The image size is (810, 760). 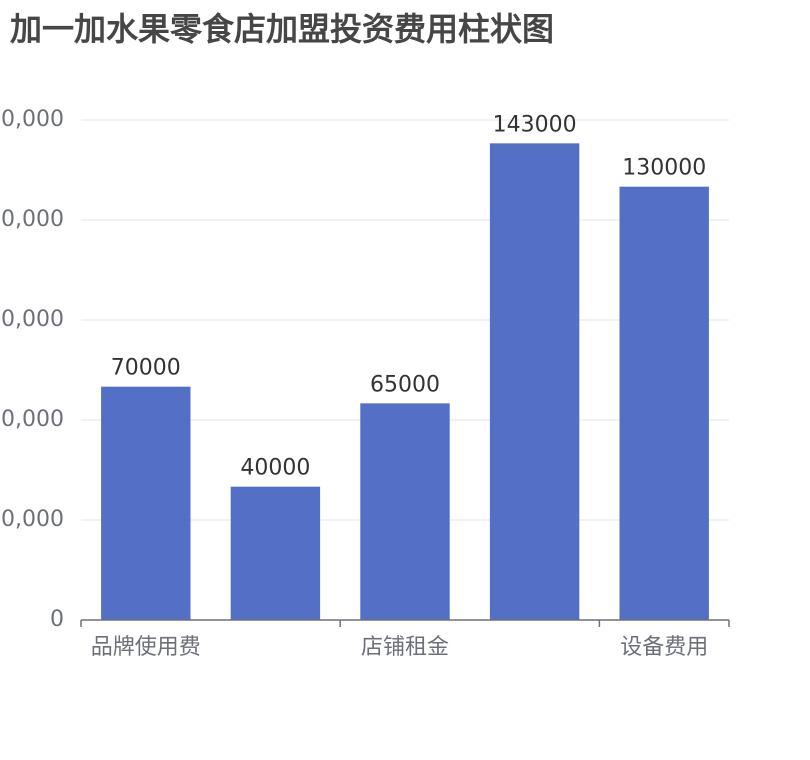 I want to click on data-label: 143000, so click(x=535, y=124).